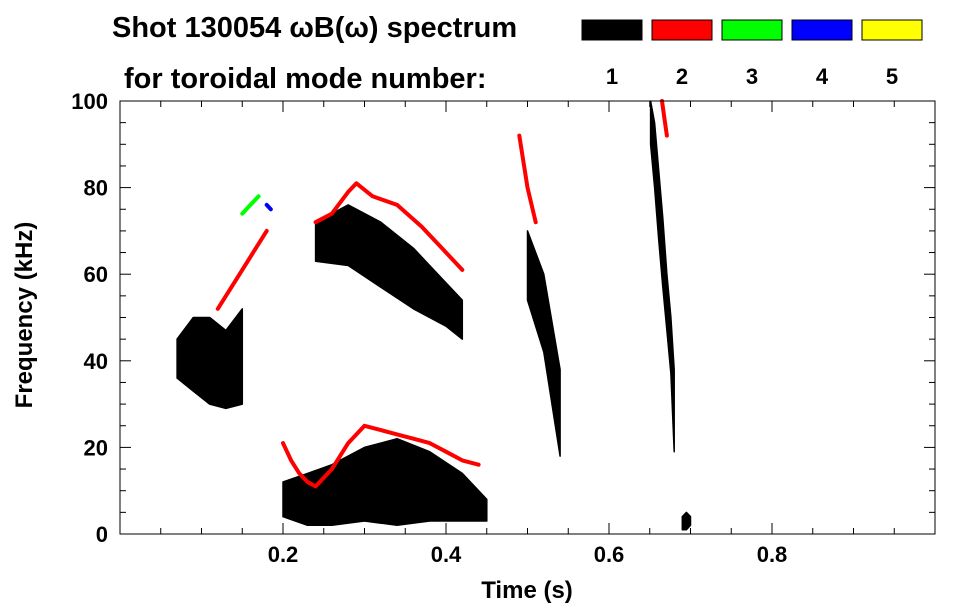 Image resolution: width=963 pixels, height=615 pixels. What do you see at coordinates (822, 76) in the screenshot?
I see `legend-label-mode-4: 4` at bounding box center [822, 76].